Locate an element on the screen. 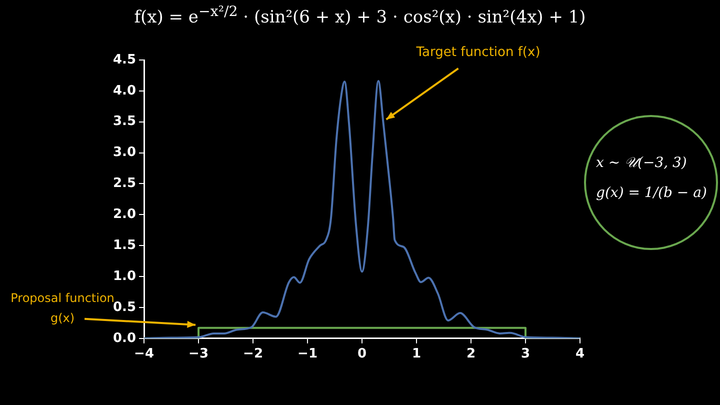 The image size is (720, 405). y-tick-label: 3.0 is located at coordinates (124, 152).